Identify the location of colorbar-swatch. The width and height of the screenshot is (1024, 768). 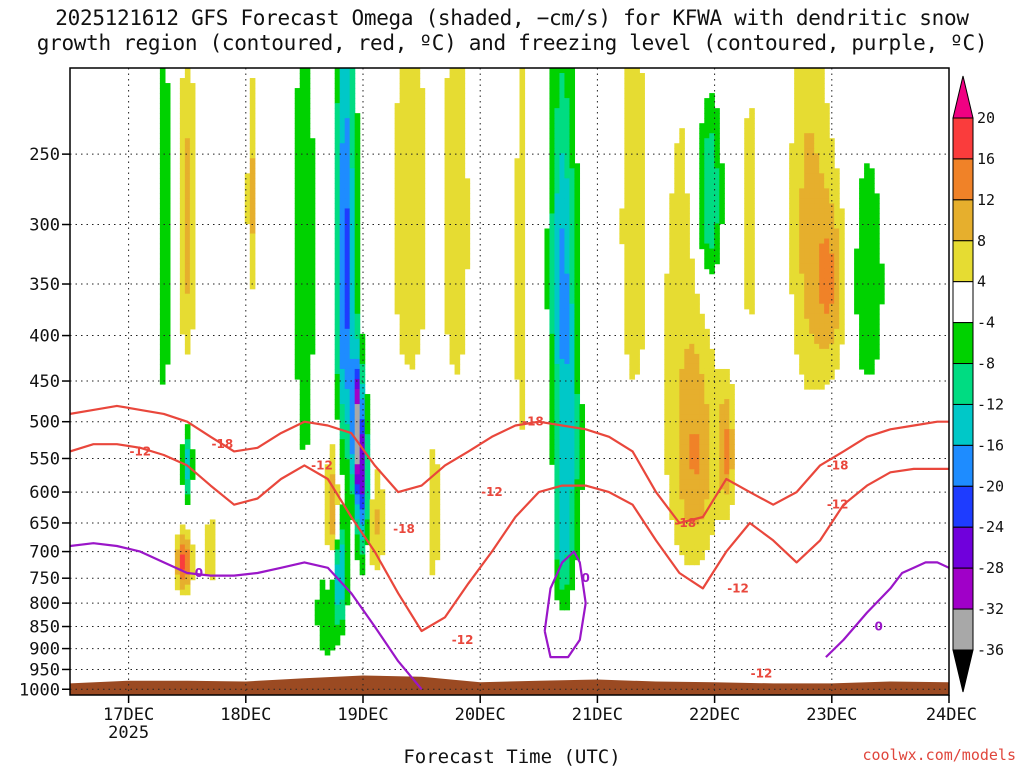
(963, 343).